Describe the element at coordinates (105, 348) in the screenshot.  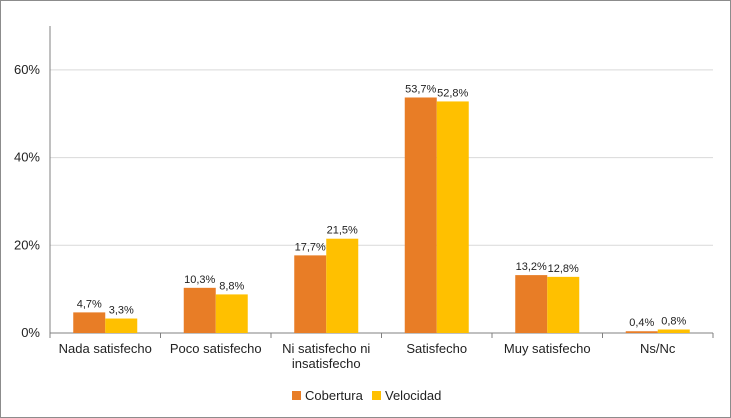
I see `x-tick-label: Nada satisfecho` at that location.